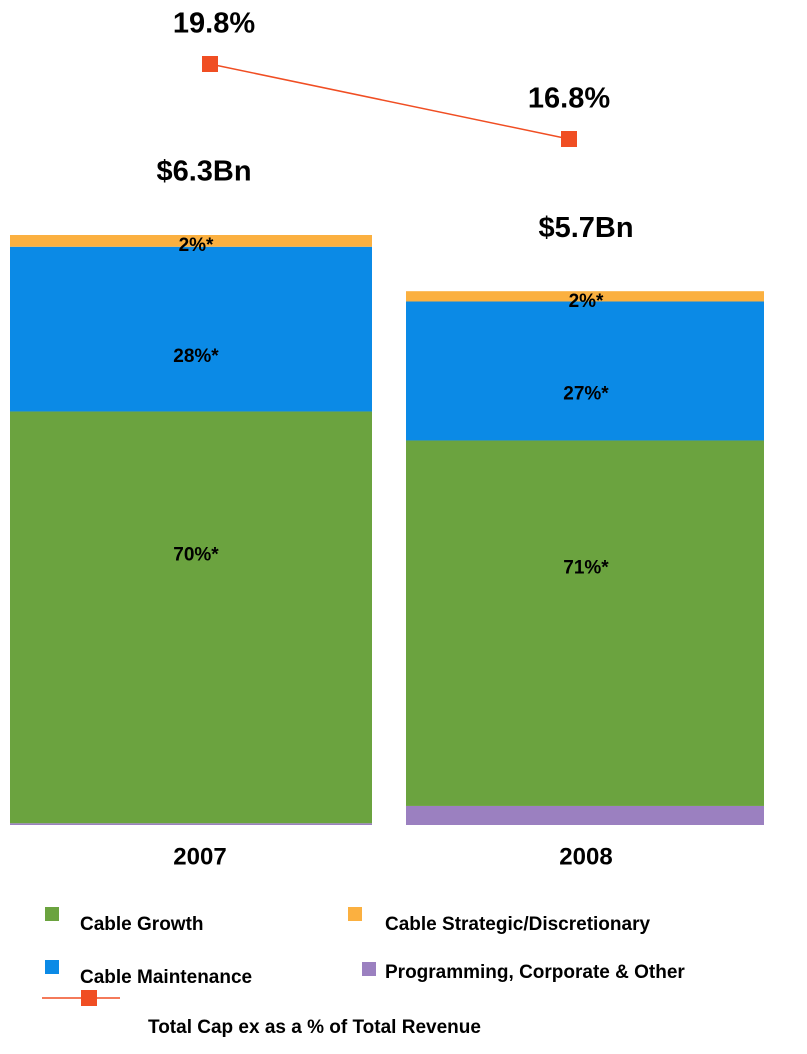 This screenshot has width=807, height=1054. I want to click on legend-label: Programming, Corporate & Other, so click(535, 972).